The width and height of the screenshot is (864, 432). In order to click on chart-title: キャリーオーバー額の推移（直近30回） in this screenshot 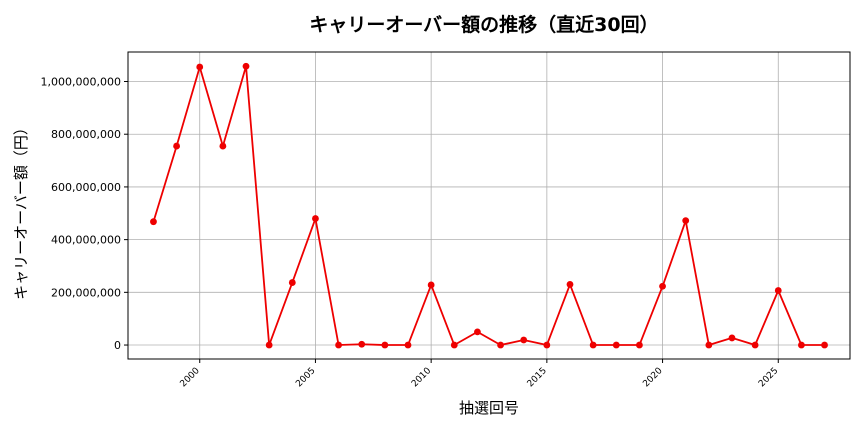, I will do `click(483, 24)`.